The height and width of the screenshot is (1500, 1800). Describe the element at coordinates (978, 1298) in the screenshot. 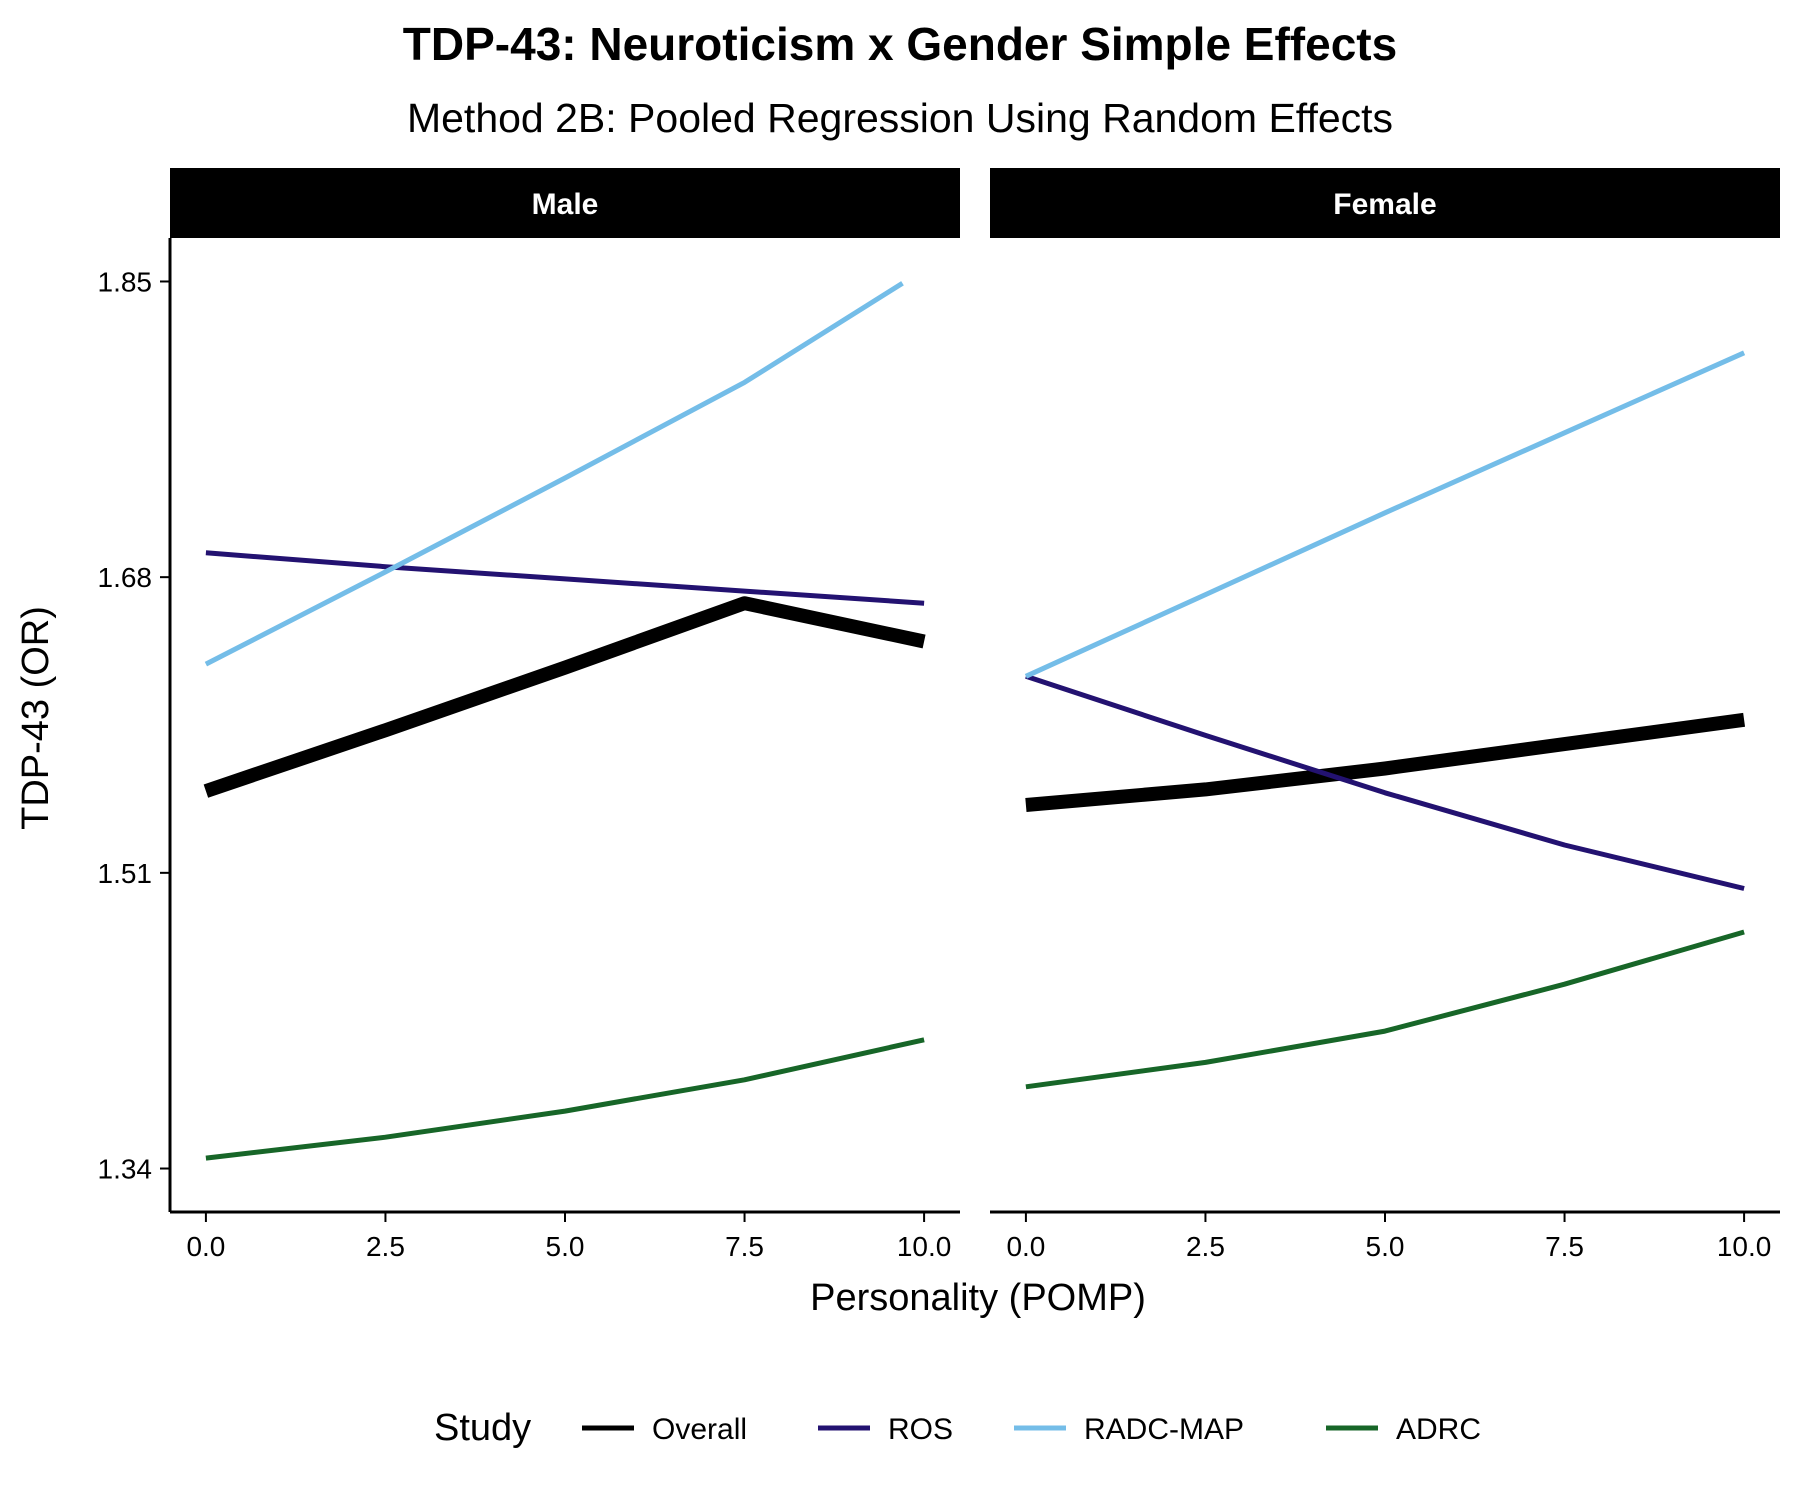

I see `x-axis-title: Personality (POMP)` at that location.